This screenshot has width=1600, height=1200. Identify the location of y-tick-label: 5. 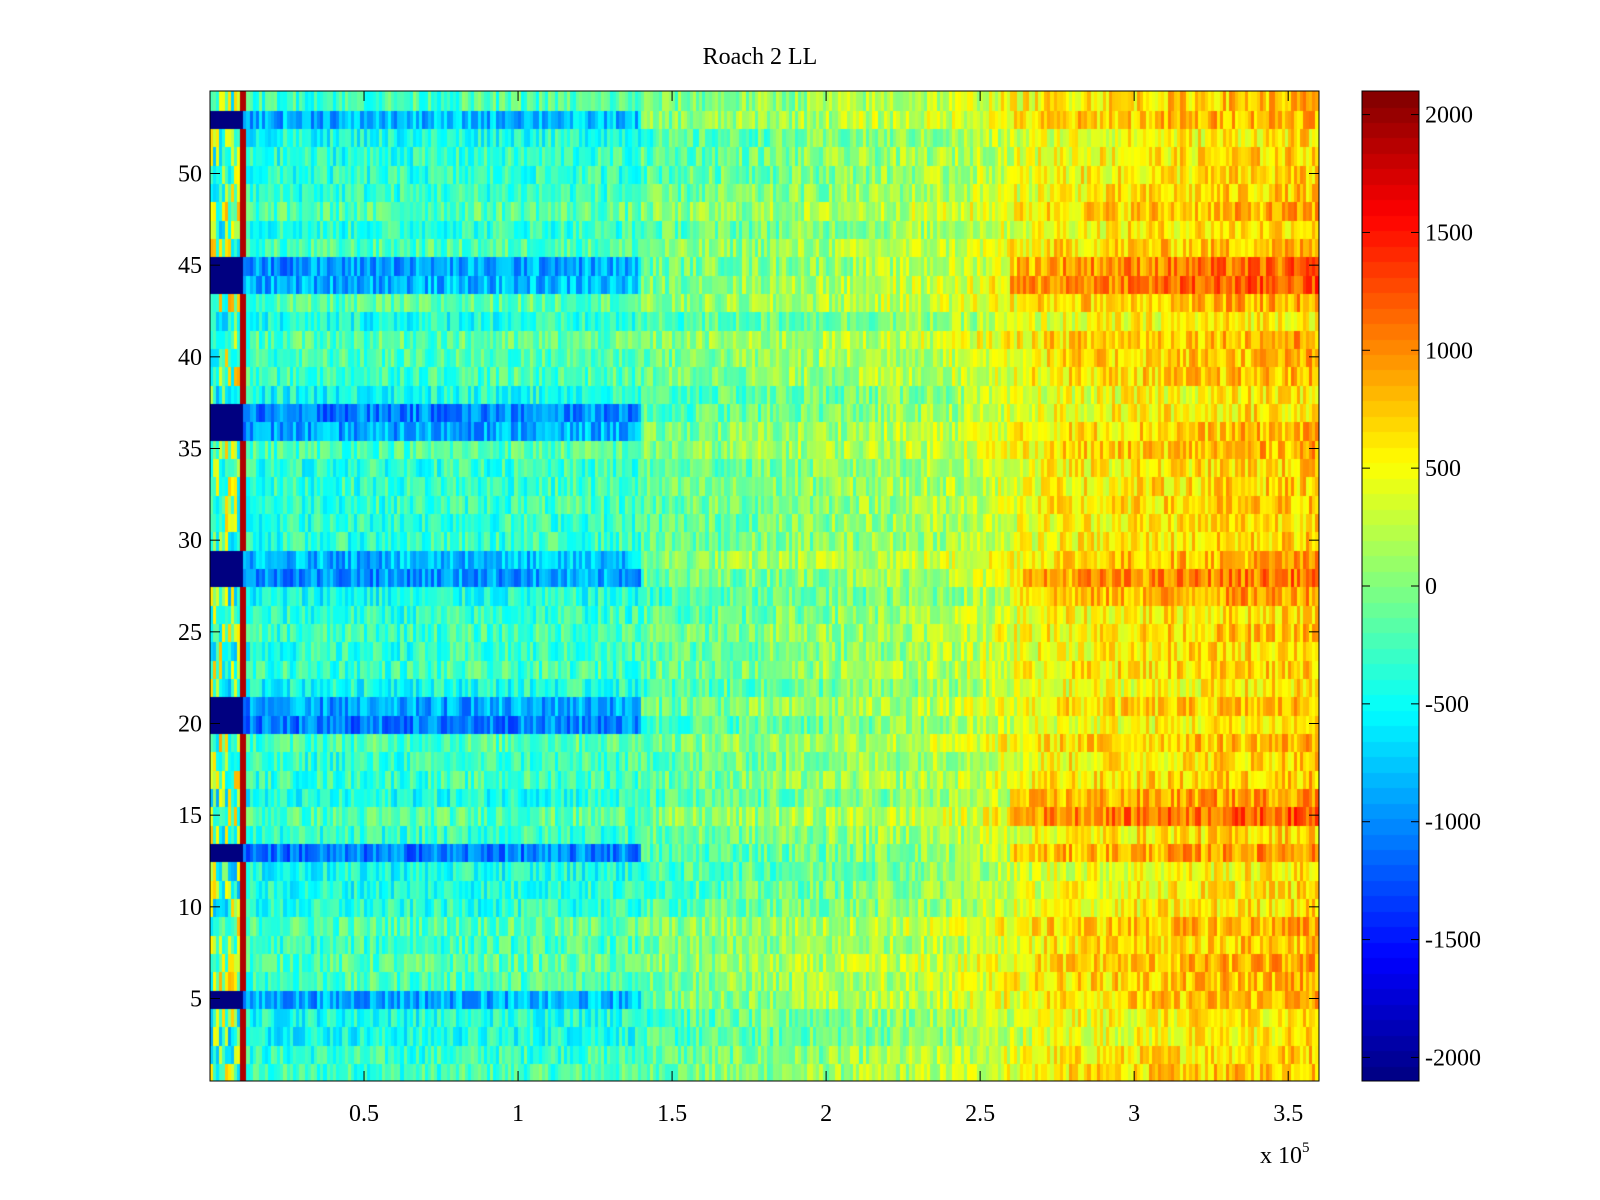
(196, 1000).